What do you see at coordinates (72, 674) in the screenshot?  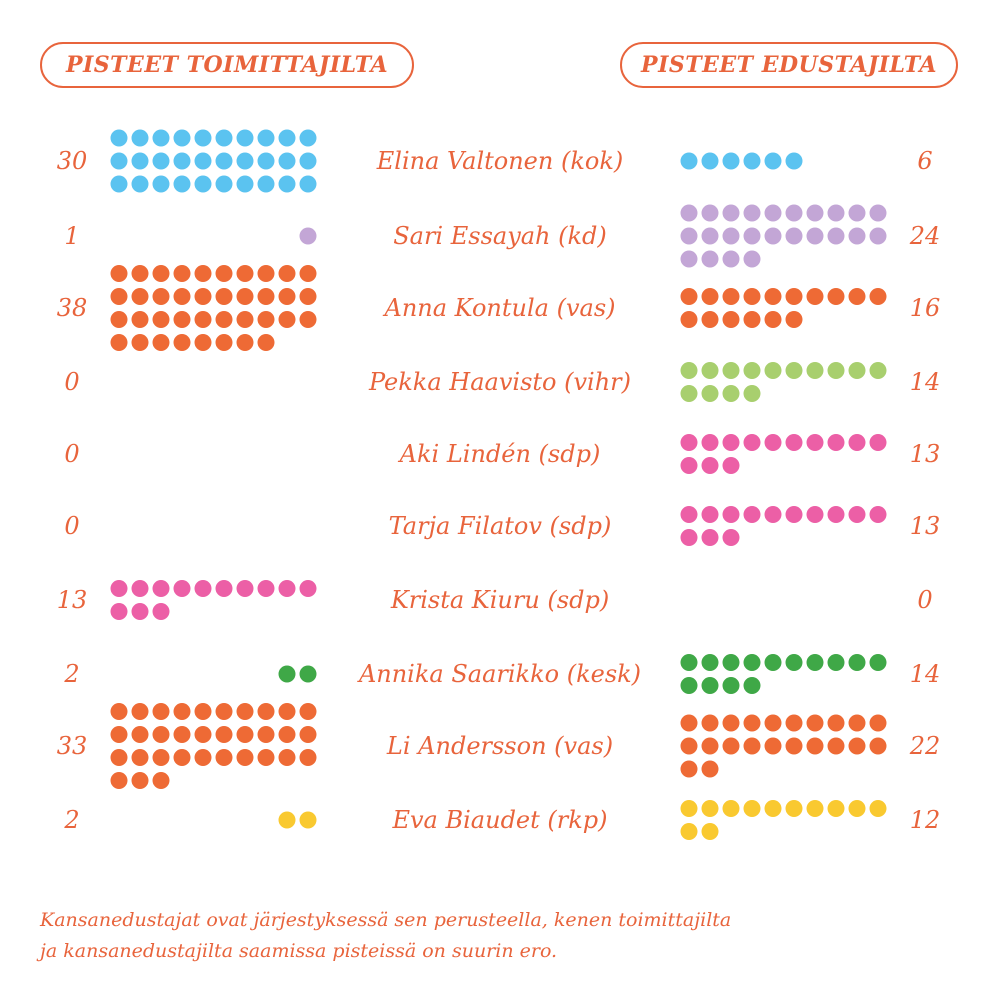 I see `journalist-points-value-annika-saarikko-kesk: 2` at bounding box center [72, 674].